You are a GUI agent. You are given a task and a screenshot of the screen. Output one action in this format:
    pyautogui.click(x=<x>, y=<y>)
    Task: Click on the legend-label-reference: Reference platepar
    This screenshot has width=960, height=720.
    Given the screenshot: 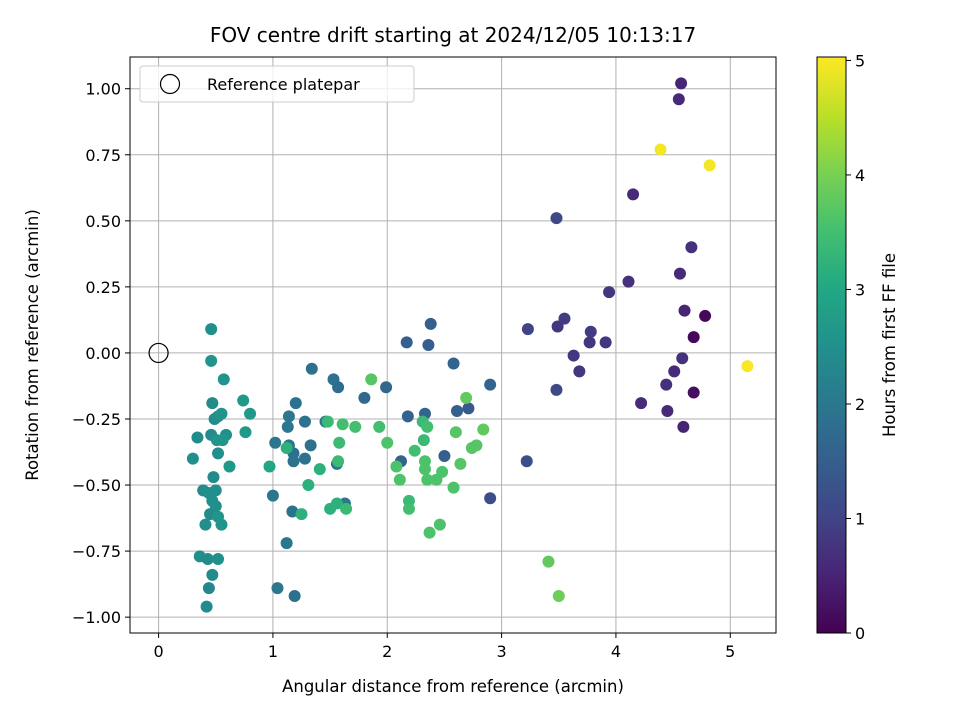 What is the action you would take?
    pyautogui.click(x=283, y=84)
    